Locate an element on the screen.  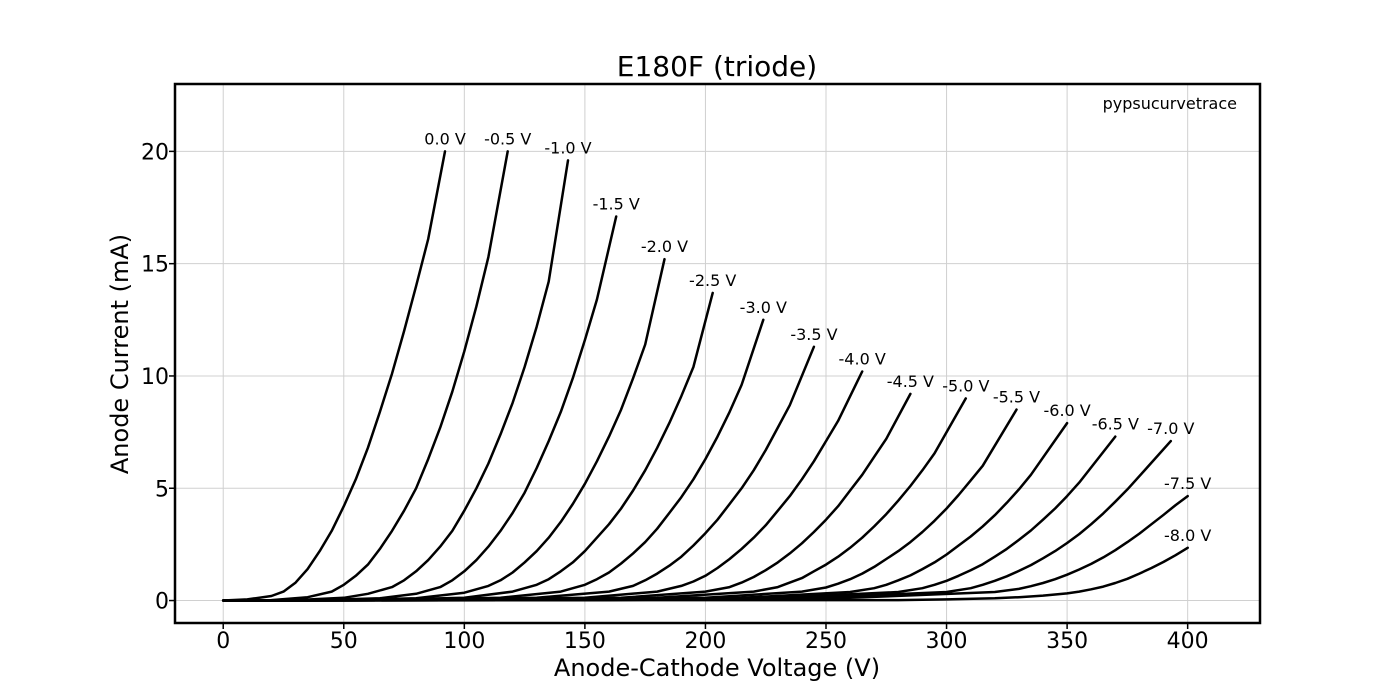
curve-label: -8.0 V is located at coordinates (1187, 535).